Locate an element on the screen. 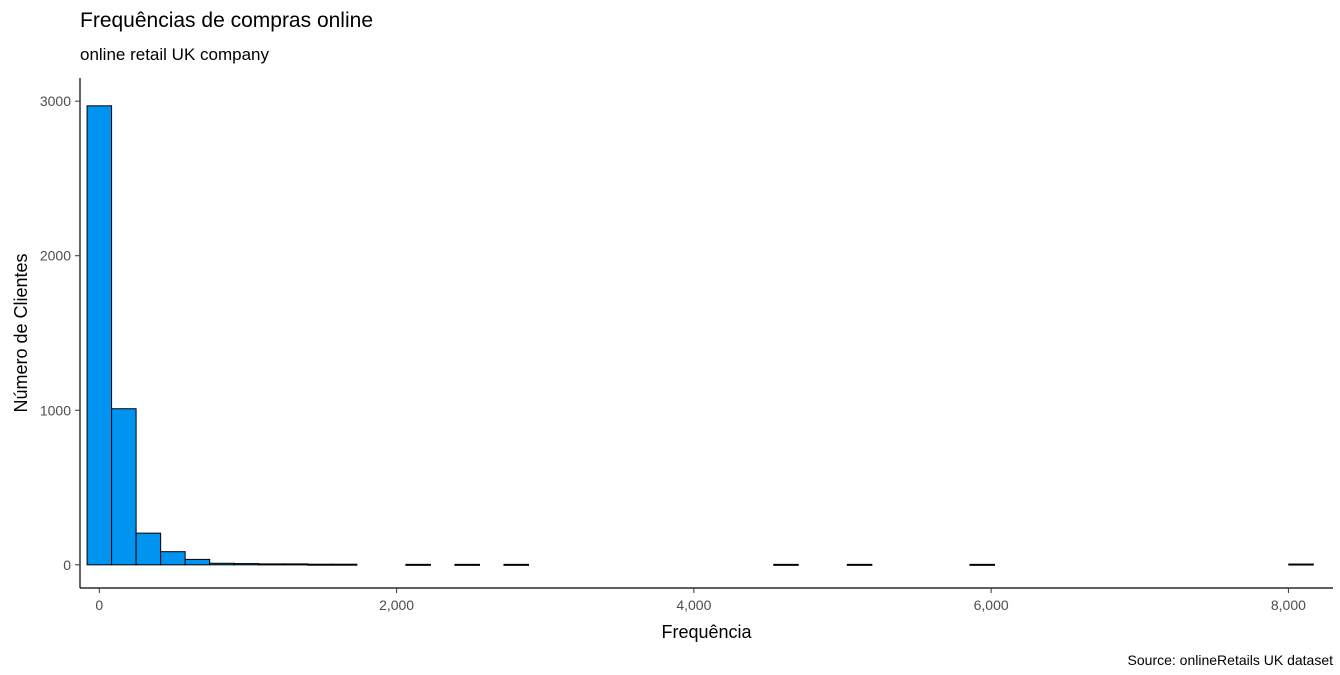 The width and height of the screenshot is (1340, 675). chart-caption: Source: onlineRetails UK dataset is located at coordinates (1230, 660).